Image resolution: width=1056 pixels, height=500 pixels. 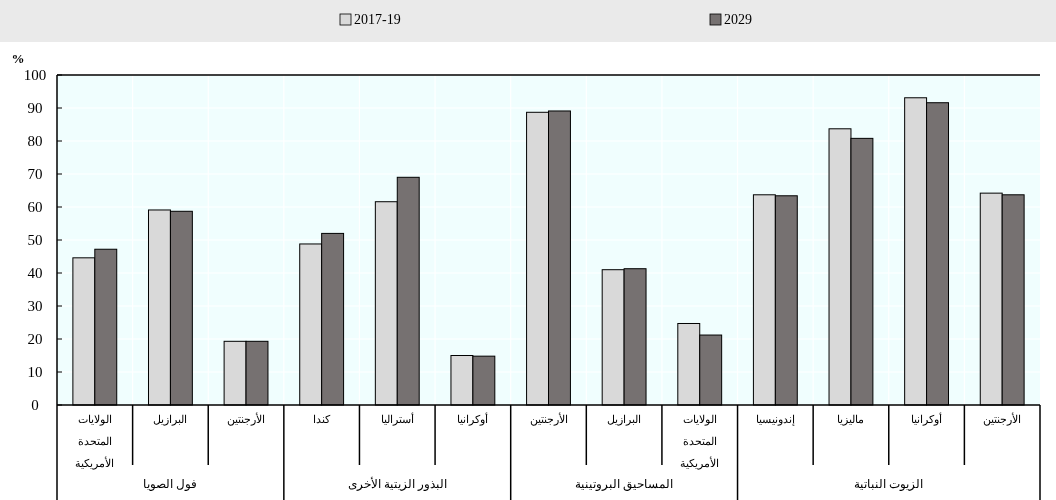 I want to click on y-tick-label: 80, so click(x=35, y=141).